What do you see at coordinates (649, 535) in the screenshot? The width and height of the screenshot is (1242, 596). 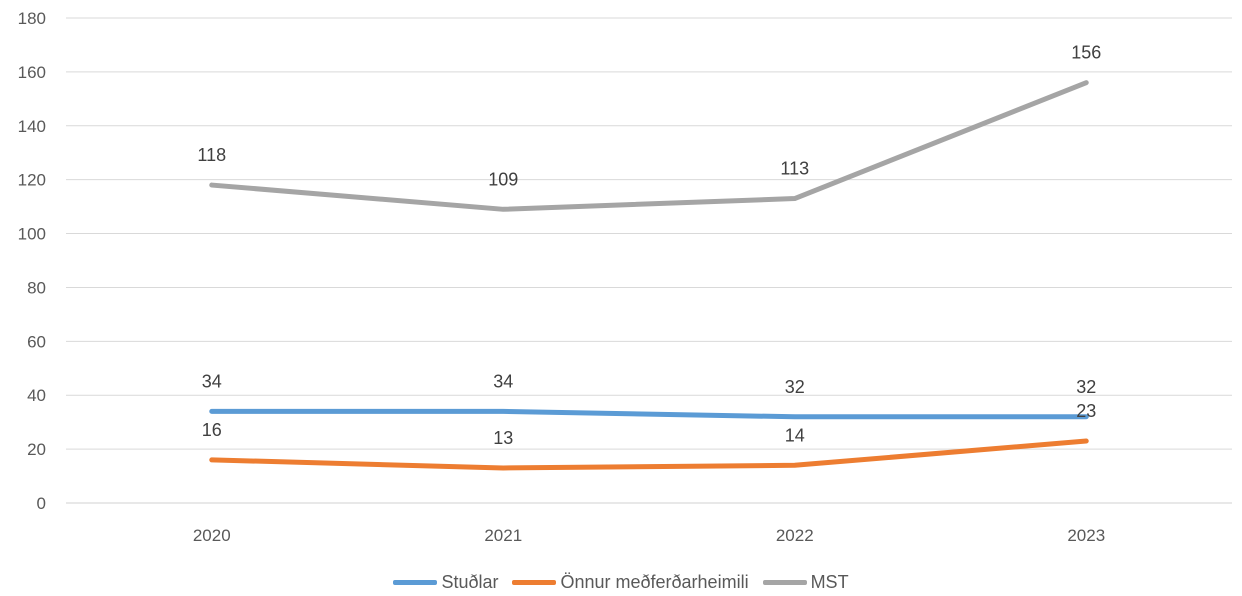 I see `x-axis-ticks: 2020 2021 2022 2023` at bounding box center [649, 535].